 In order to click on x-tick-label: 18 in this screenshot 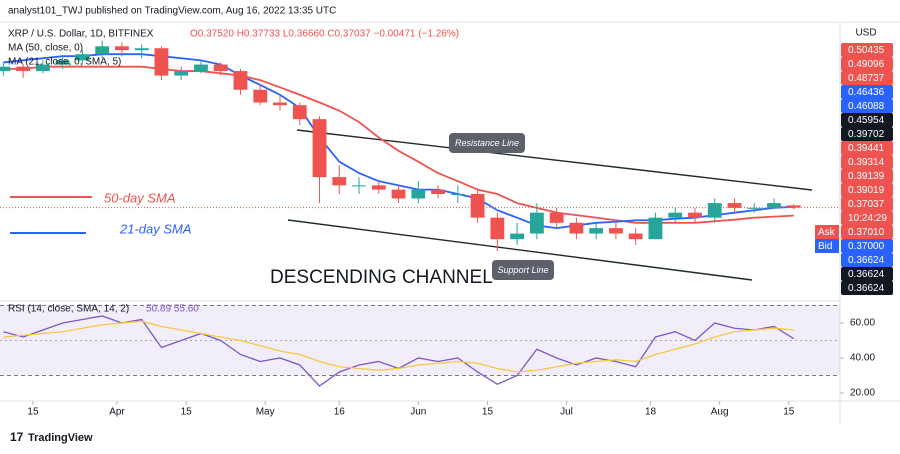, I will do `click(651, 412)`.